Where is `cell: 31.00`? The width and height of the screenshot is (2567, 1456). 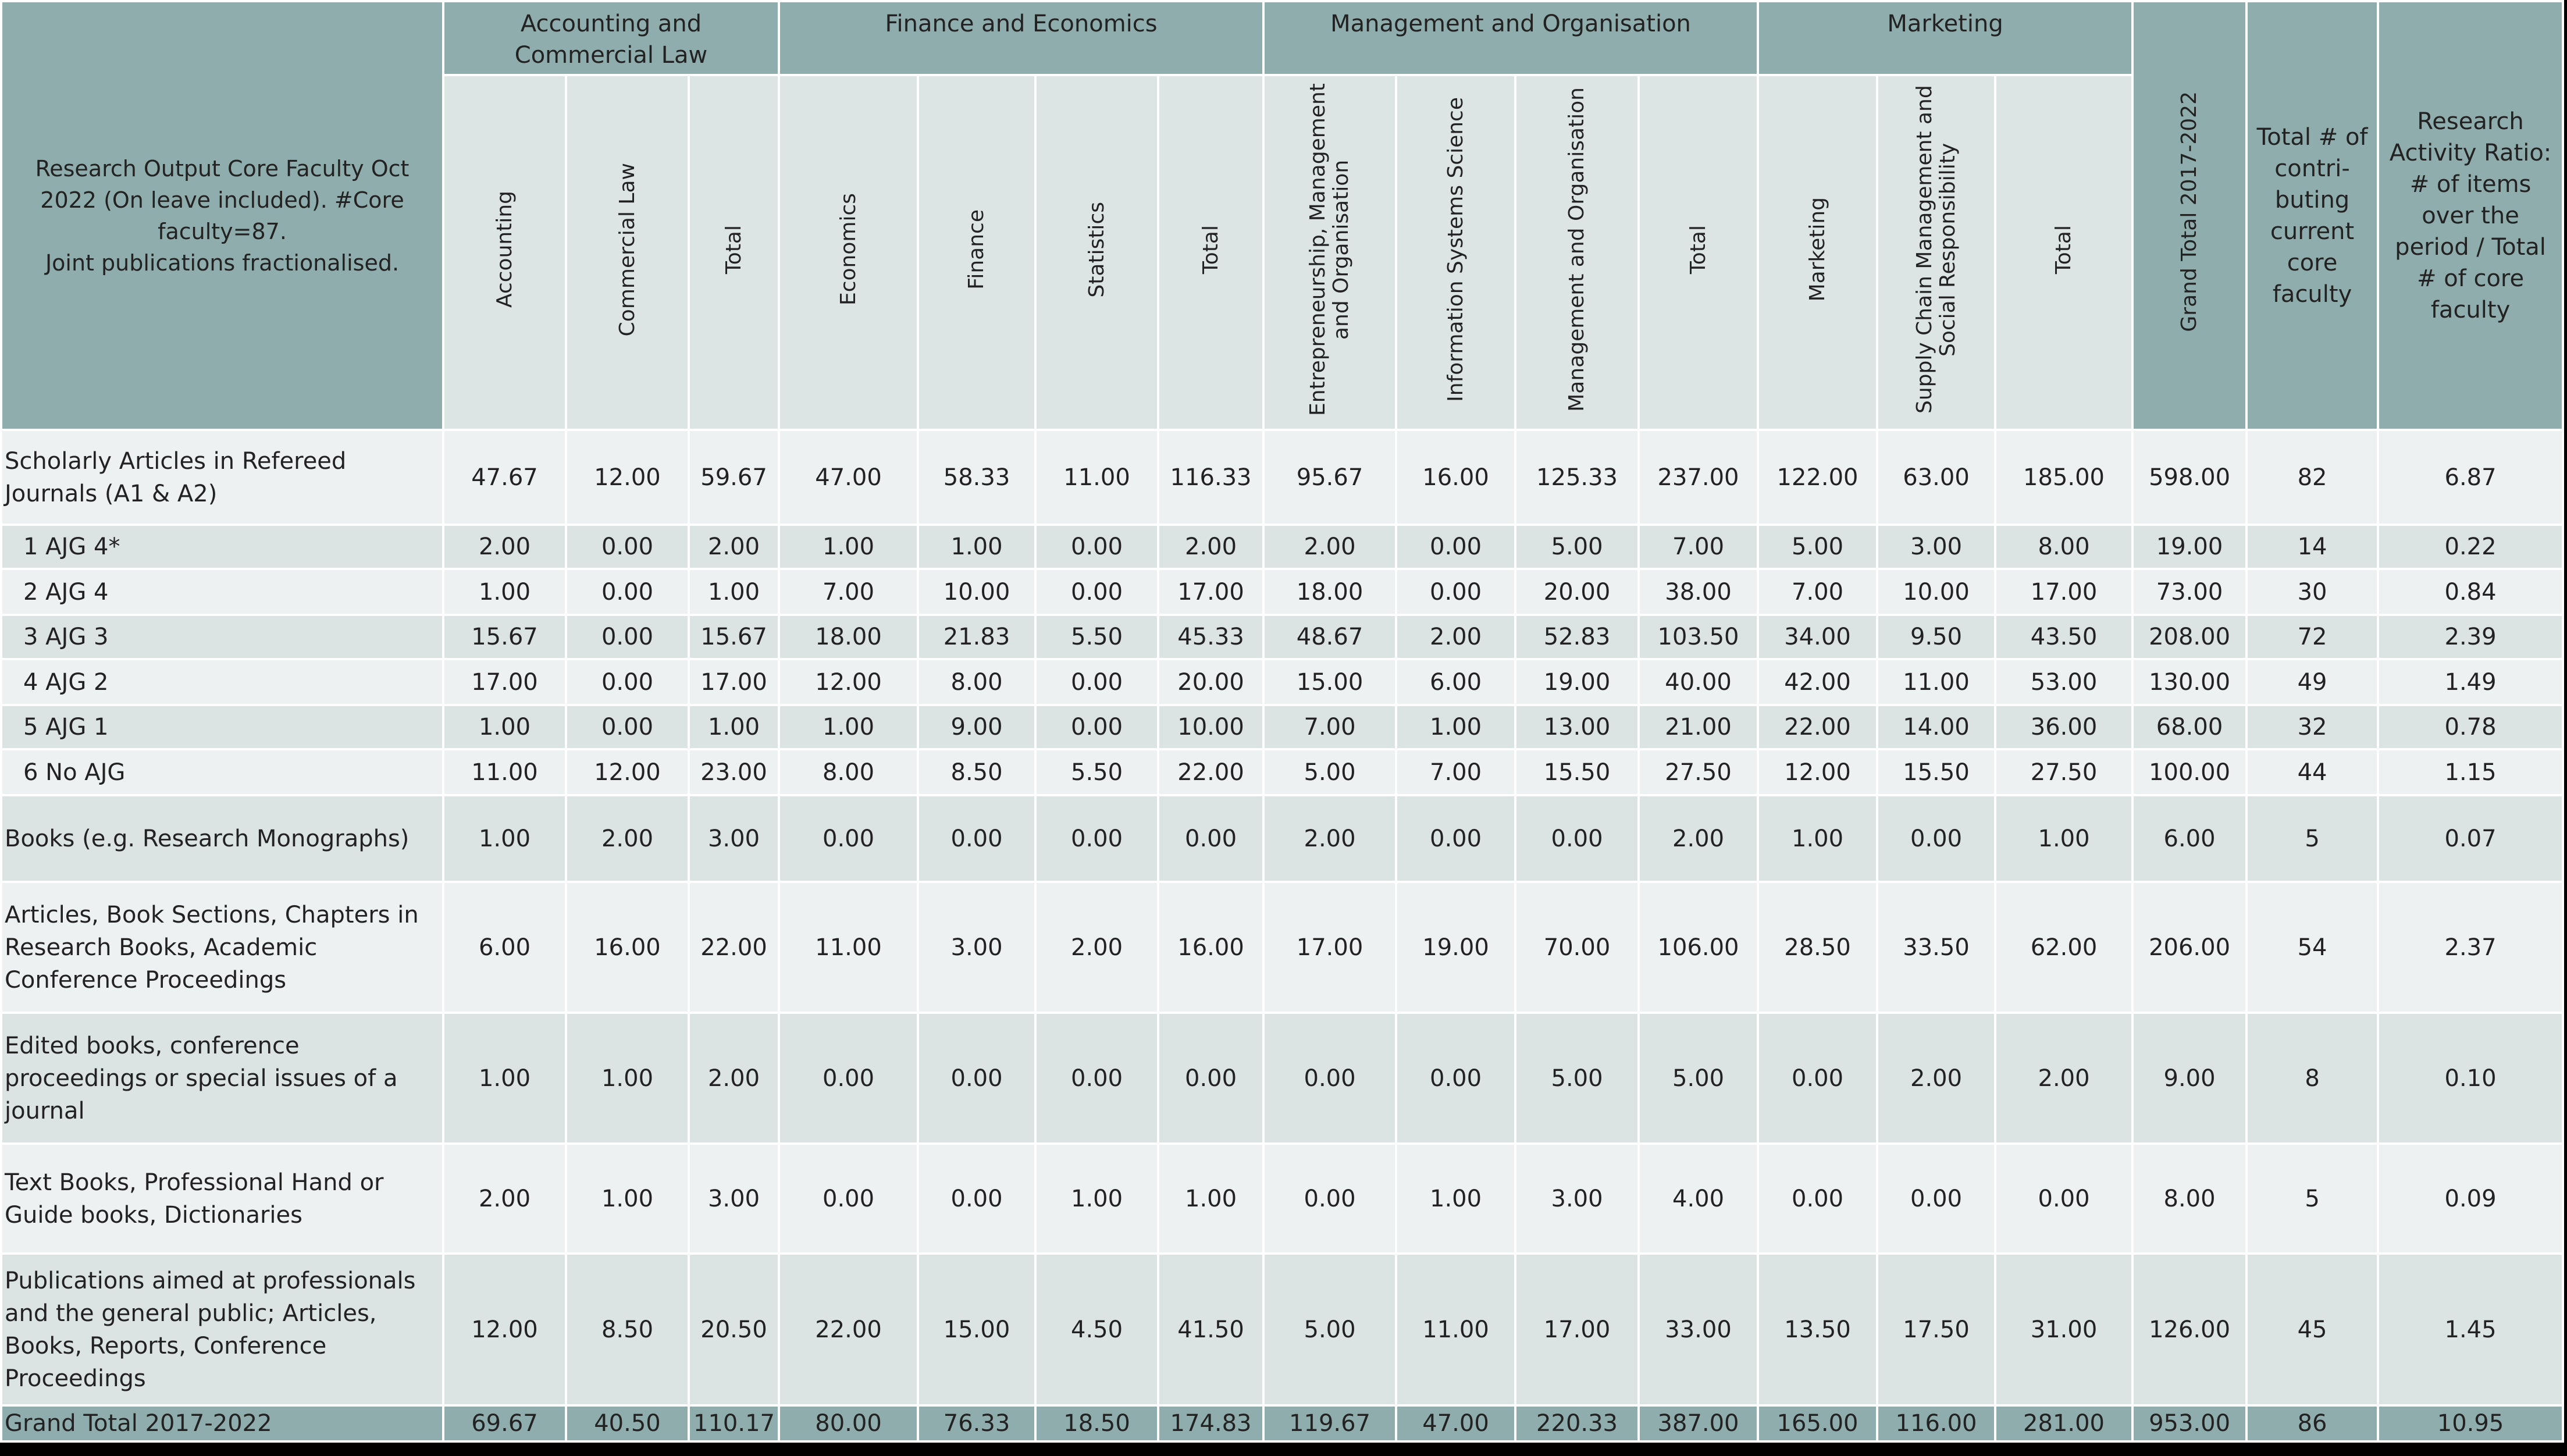
cell: 31.00 is located at coordinates (2064, 1329).